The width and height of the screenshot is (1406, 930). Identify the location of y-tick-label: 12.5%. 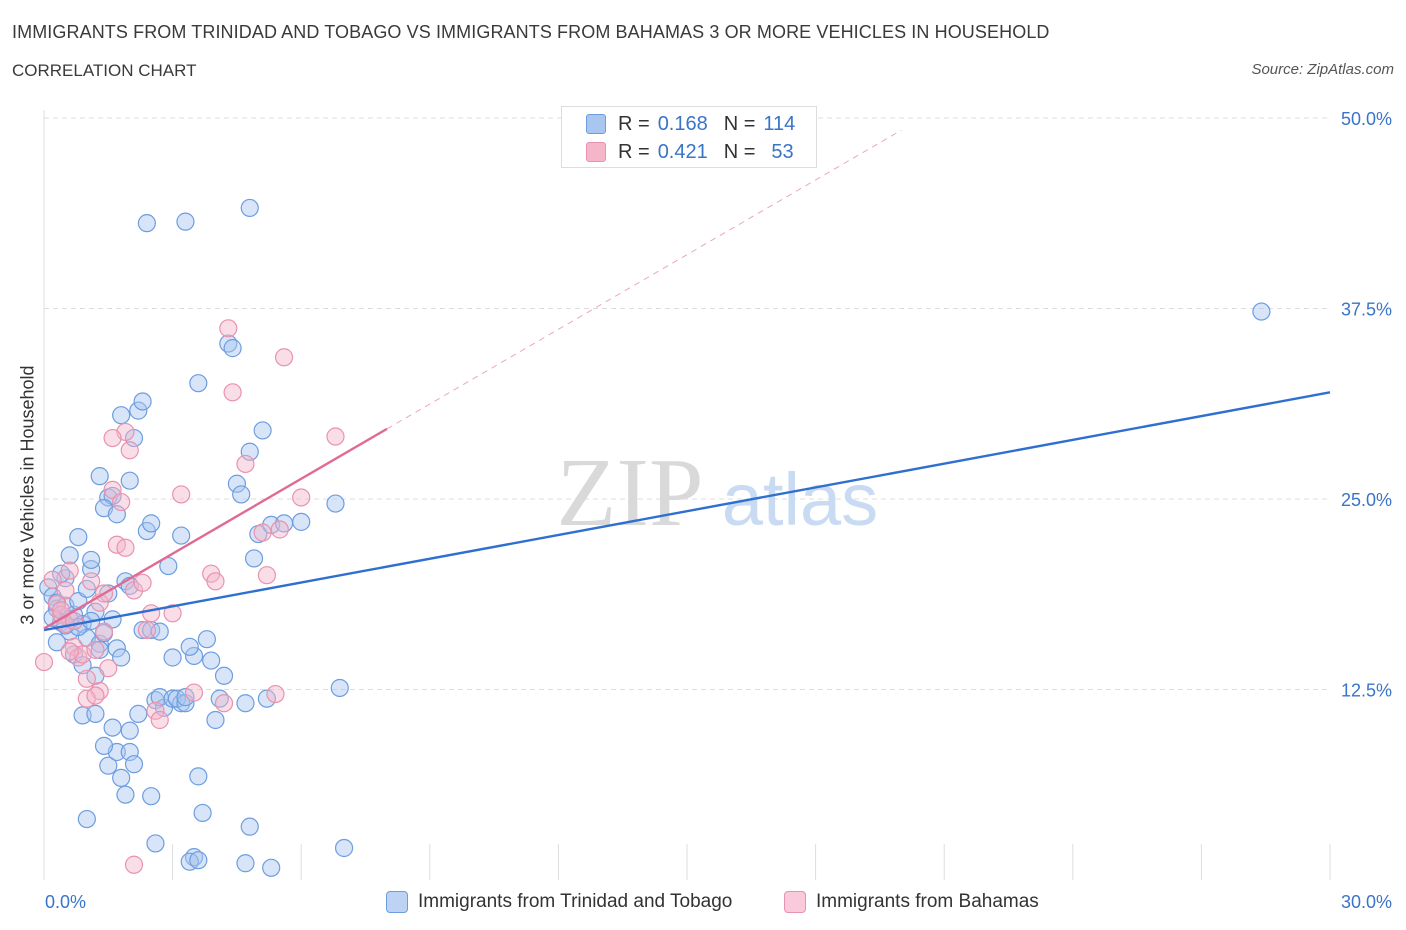
(1366, 691).